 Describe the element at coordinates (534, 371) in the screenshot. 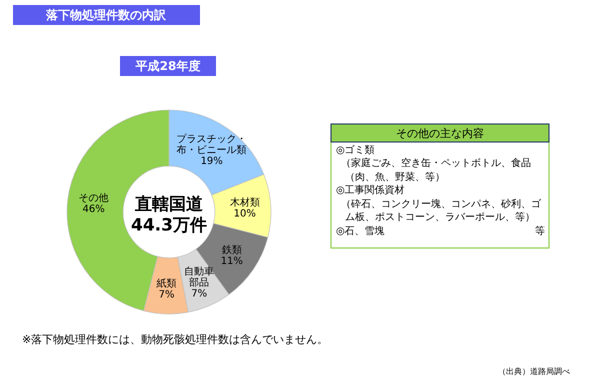

I see `text: （出典）道路局調べ` at that location.